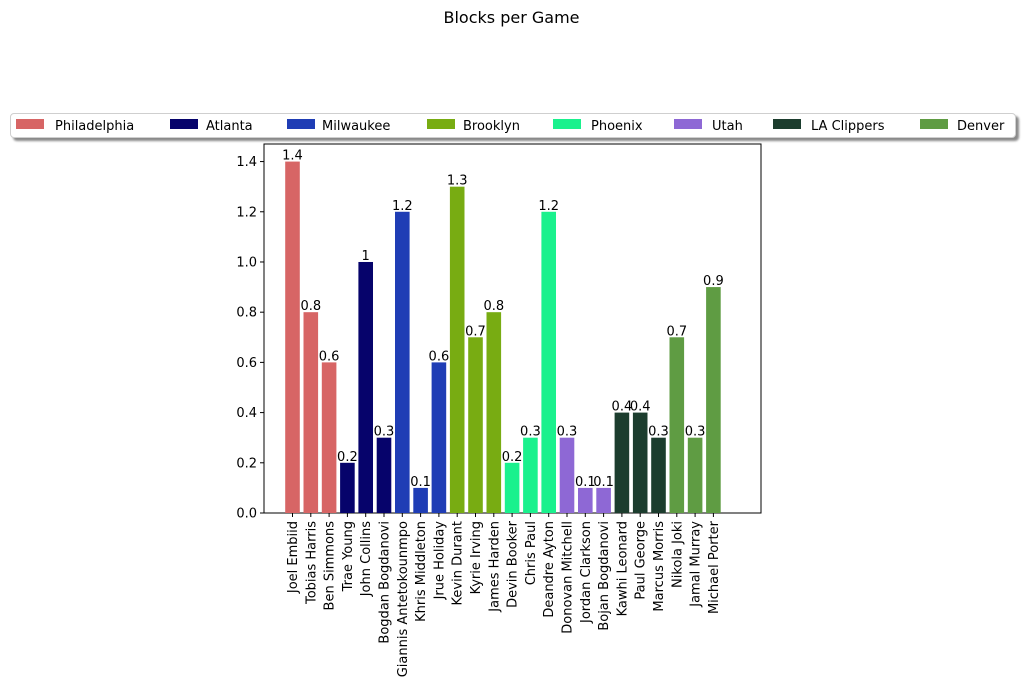  What do you see at coordinates (246, 313) in the screenshot?
I see `y-tick-label: 0.8` at bounding box center [246, 313].